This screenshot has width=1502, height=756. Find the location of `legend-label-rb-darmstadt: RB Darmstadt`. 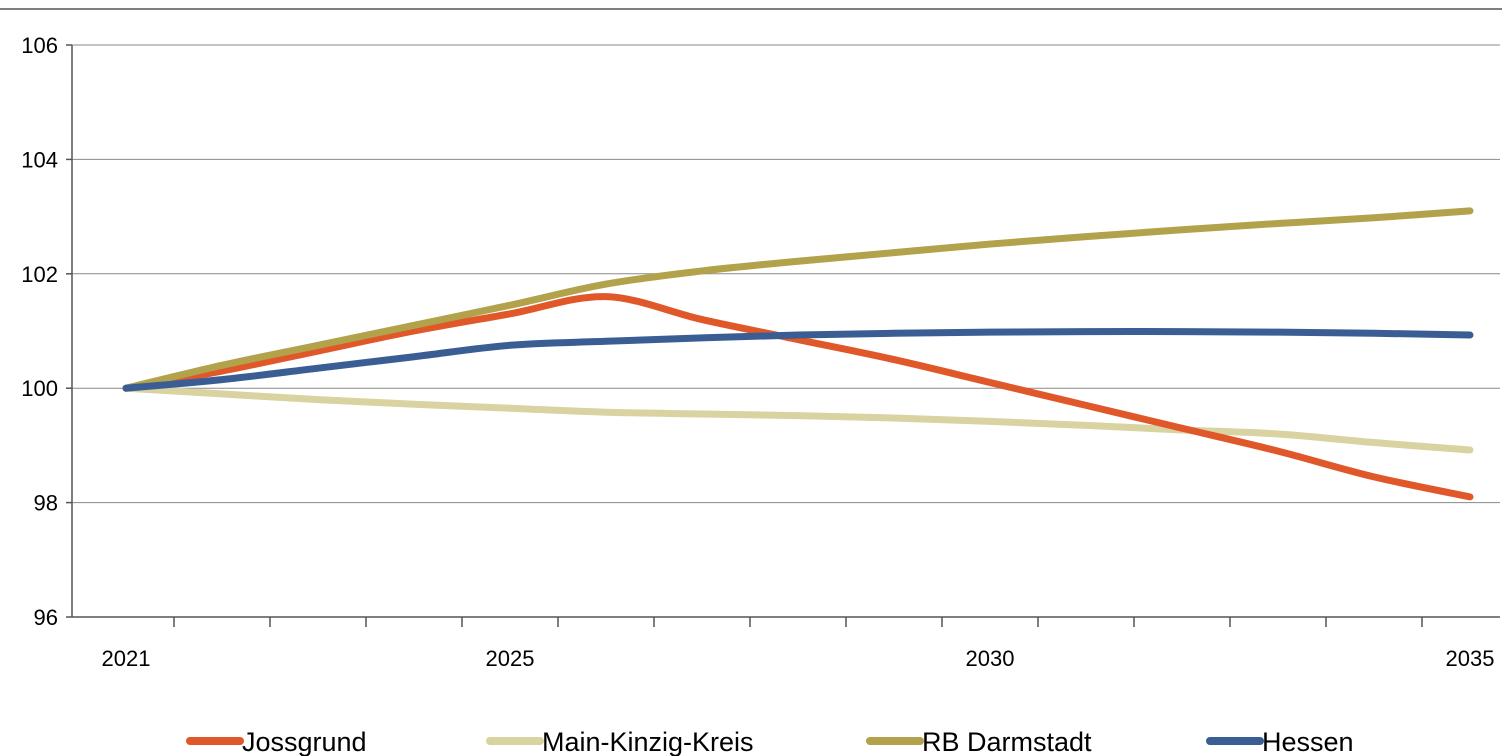

legend-label-rb-darmstadt: RB Darmstadt is located at coordinates (1007, 741).